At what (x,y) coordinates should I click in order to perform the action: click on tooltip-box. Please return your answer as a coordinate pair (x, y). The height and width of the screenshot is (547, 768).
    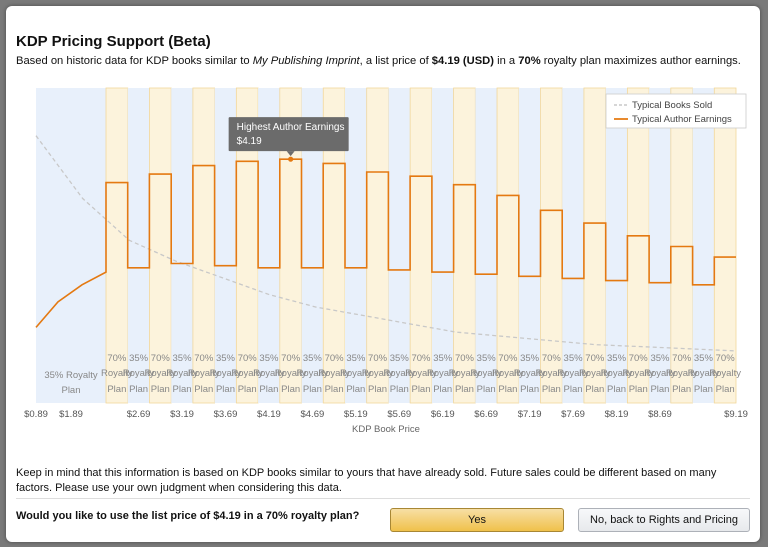
    Looking at the image, I should click on (288, 134).